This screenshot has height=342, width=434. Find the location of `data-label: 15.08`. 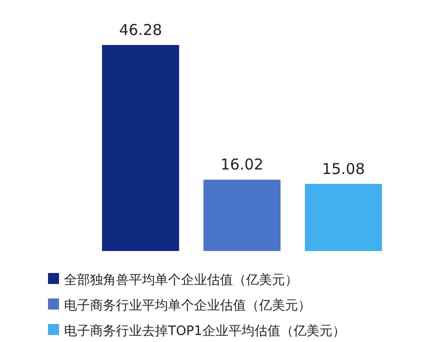

data-label: 15.08 is located at coordinates (343, 169).